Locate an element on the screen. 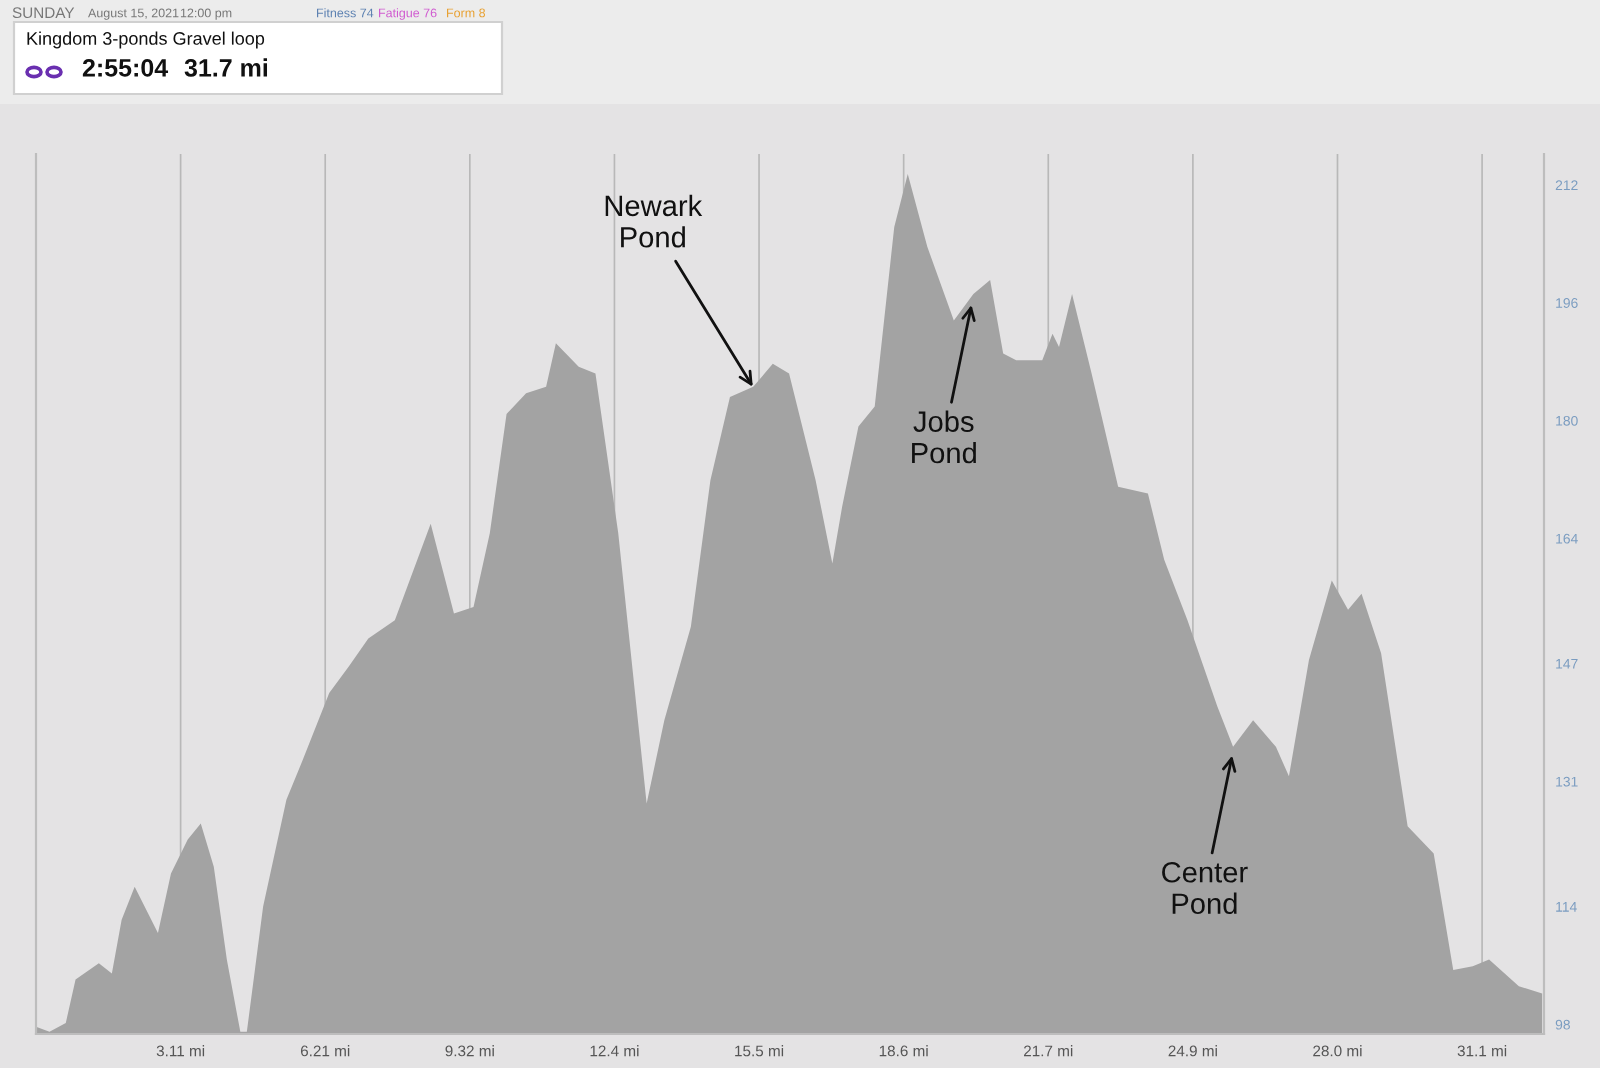 The image size is (1600, 1068). annotation: Jobs Pond is located at coordinates (944, 437).